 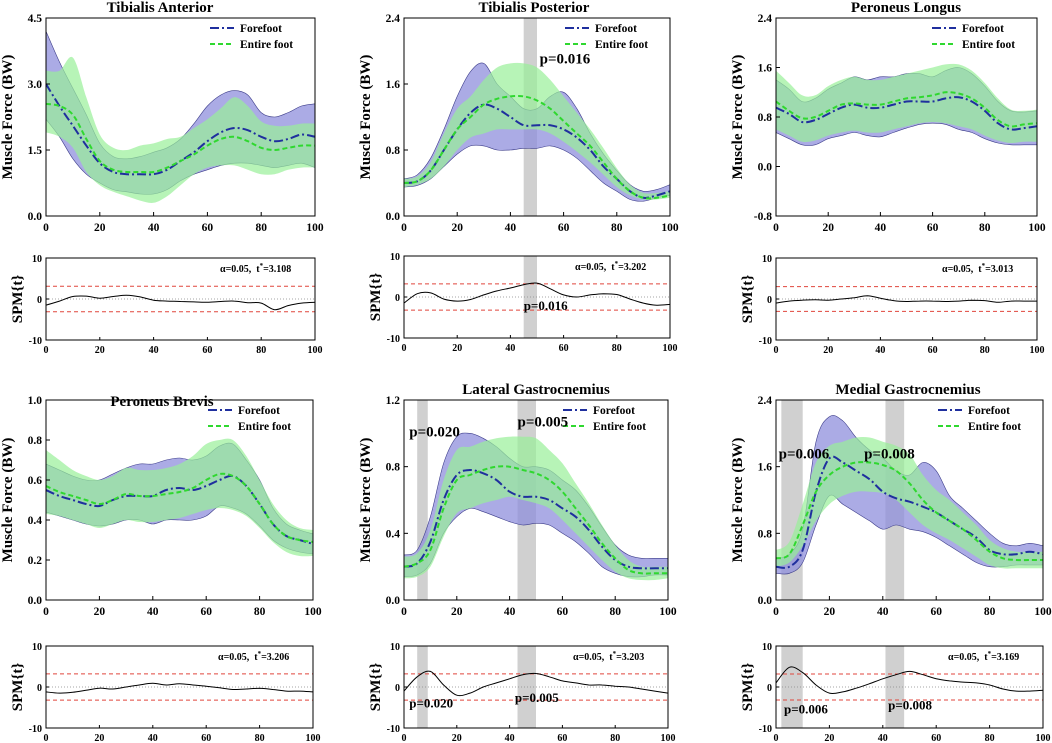 What do you see at coordinates (397, 298) in the screenshot?
I see `spm-y-tick-label: 0` at bounding box center [397, 298].